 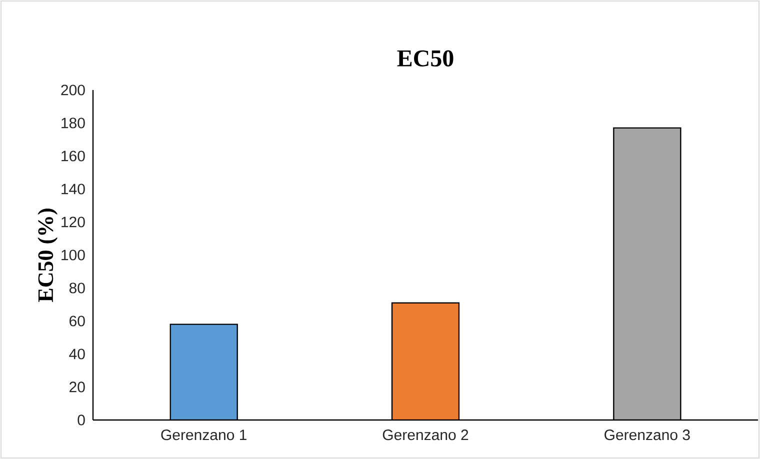 I want to click on y-tick-label: 20, so click(x=77, y=387).